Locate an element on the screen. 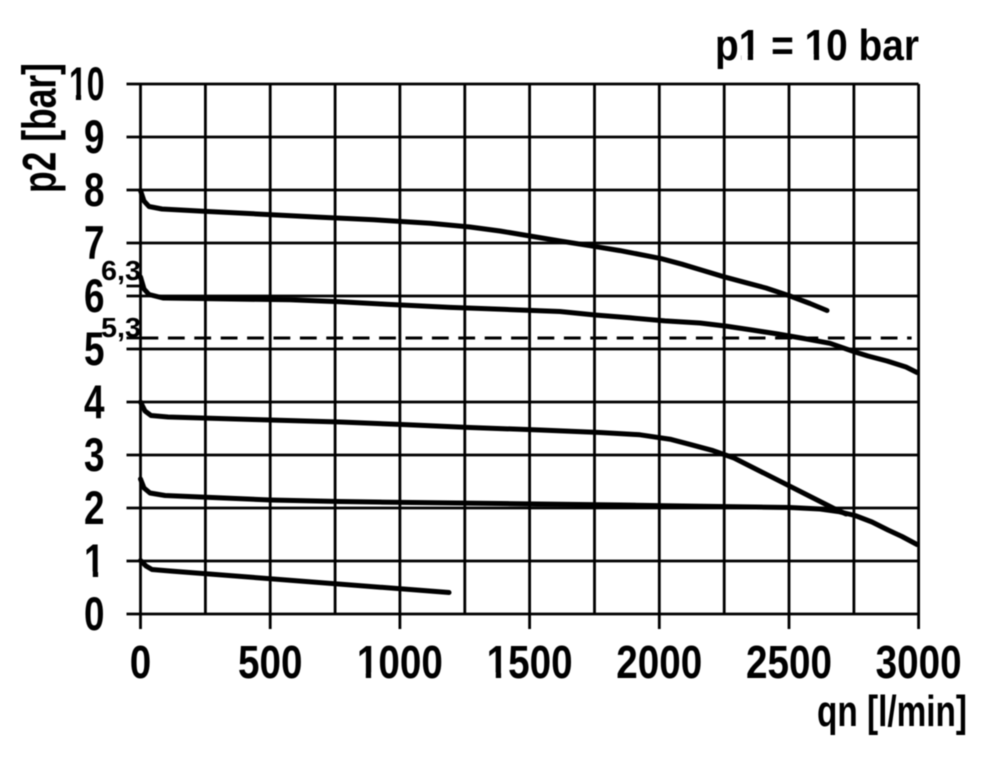 The width and height of the screenshot is (1000, 764). svg-text: 2 is located at coordinates (94, 508).